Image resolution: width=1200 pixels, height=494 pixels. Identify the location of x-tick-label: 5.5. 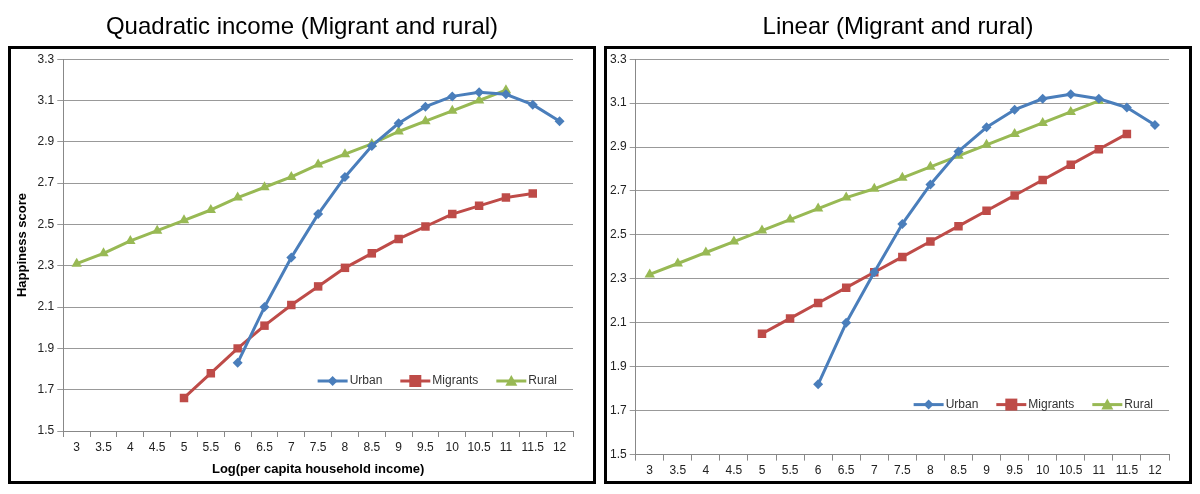
(790, 470).